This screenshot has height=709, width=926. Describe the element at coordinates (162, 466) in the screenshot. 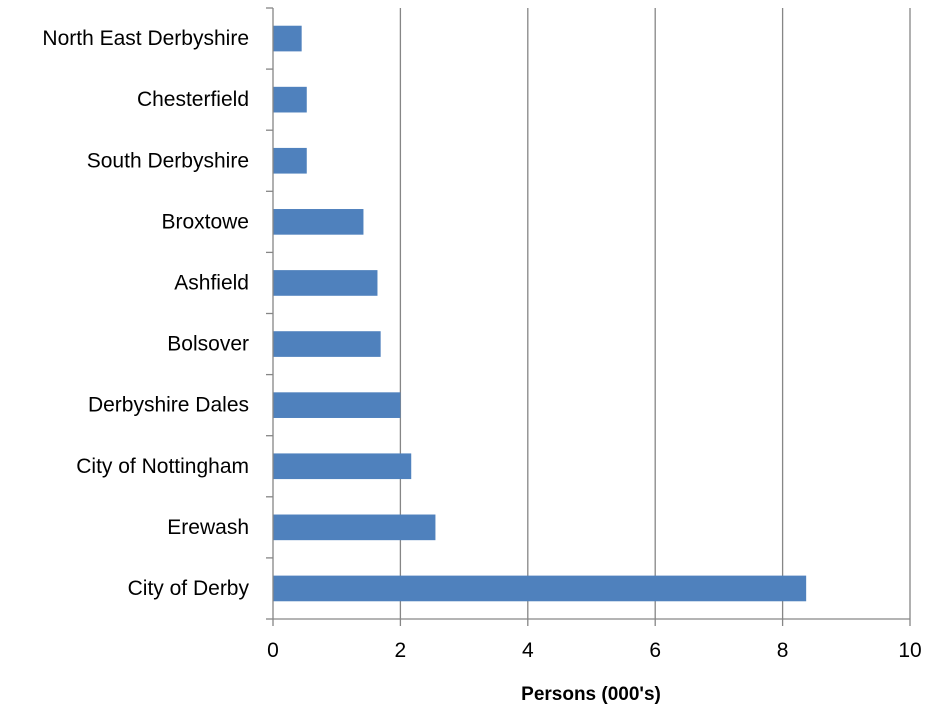

I see `category-label: City of Nottingham` at that location.